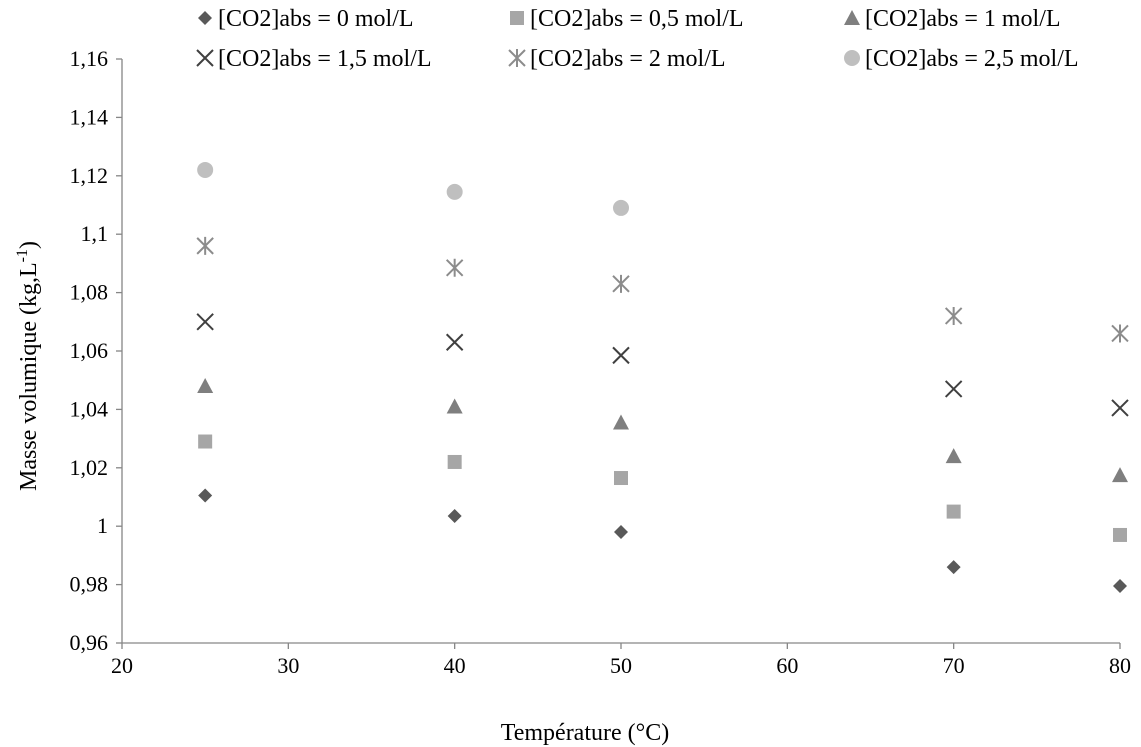  Describe the element at coordinates (122, 665) in the screenshot. I see `x-tick-label: 20` at that location.